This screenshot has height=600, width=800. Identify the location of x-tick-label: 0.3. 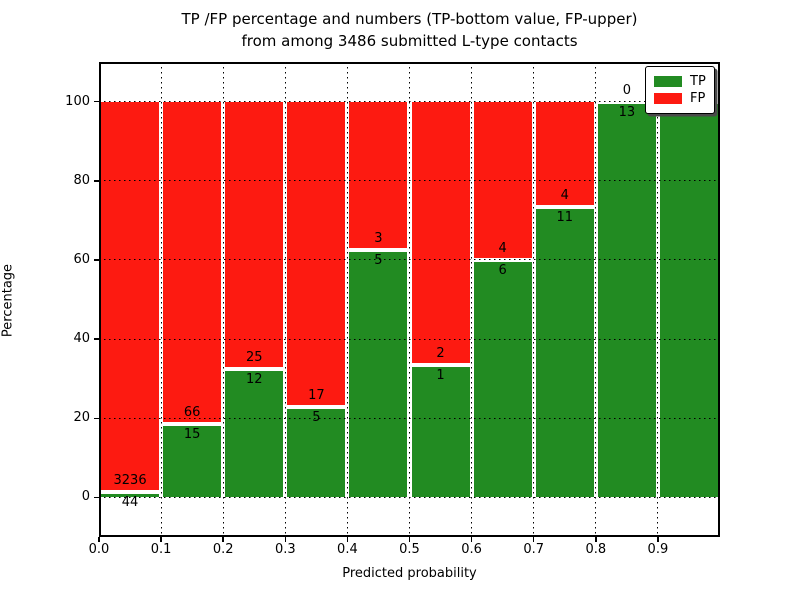
(285, 549).